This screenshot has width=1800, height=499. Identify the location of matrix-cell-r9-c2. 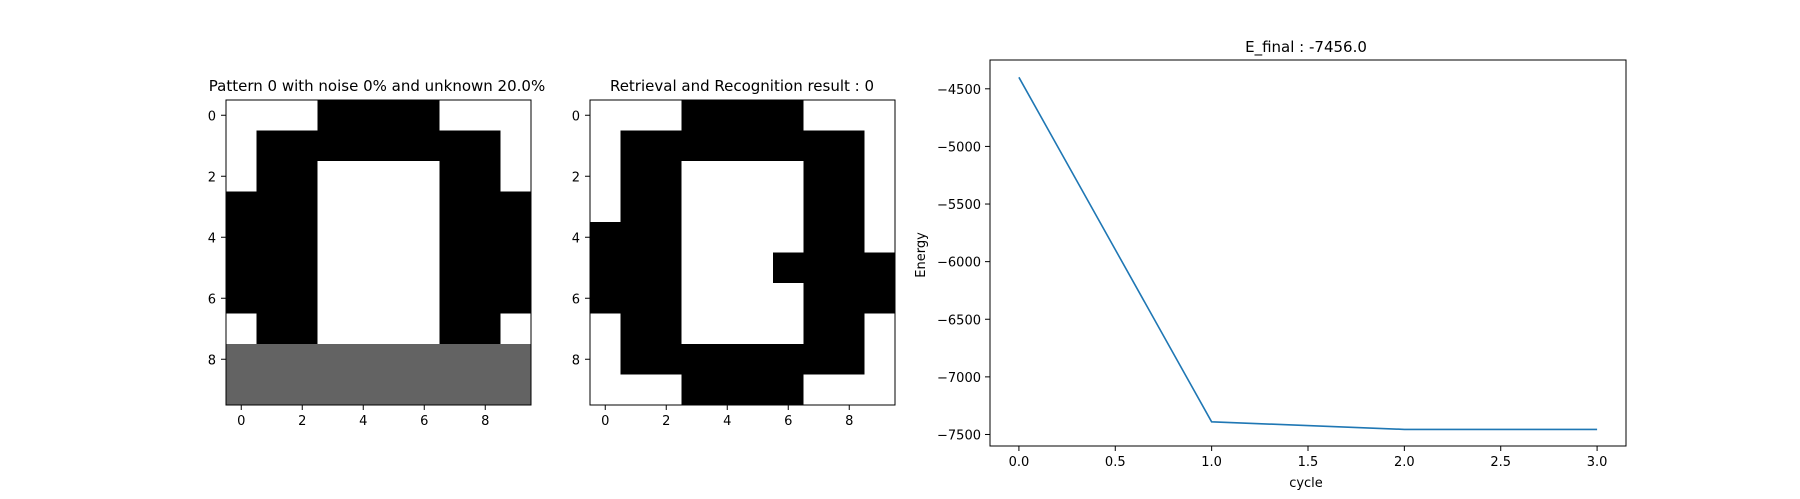
(302, 390).